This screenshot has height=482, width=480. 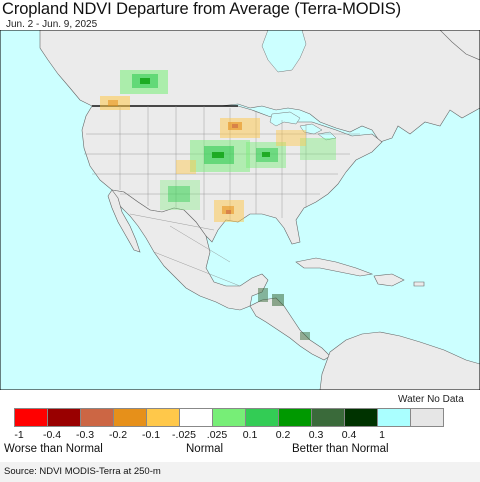 What do you see at coordinates (205, 449) in the screenshot?
I see `normal-label: Normal` at bounding box center [205, 449].